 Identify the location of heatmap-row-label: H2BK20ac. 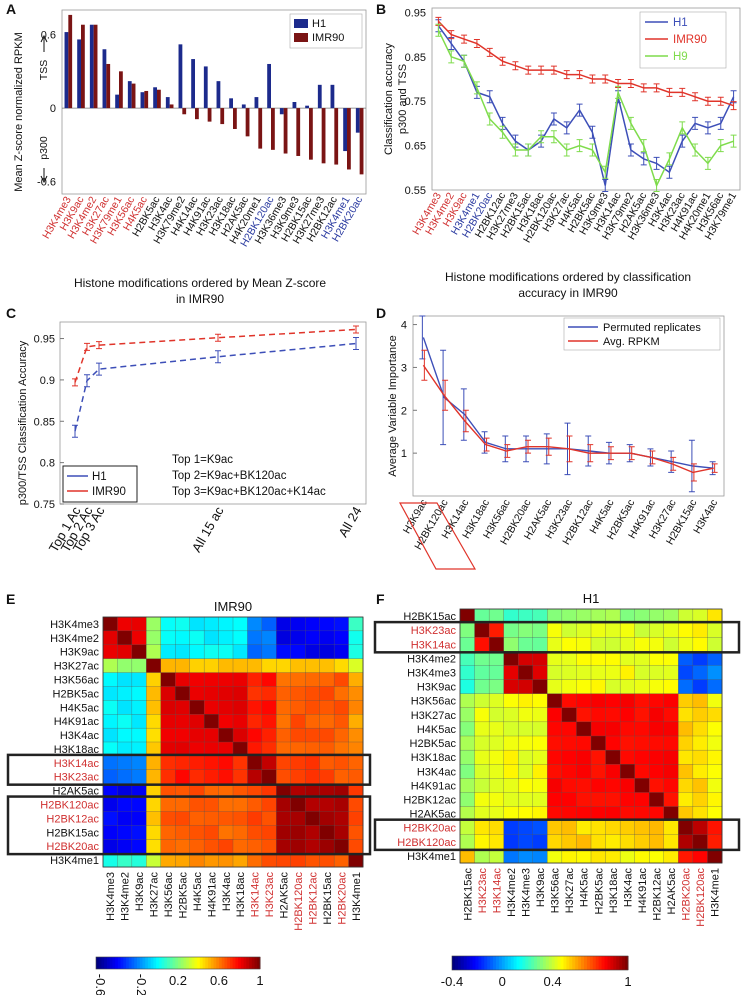
(72, 847).